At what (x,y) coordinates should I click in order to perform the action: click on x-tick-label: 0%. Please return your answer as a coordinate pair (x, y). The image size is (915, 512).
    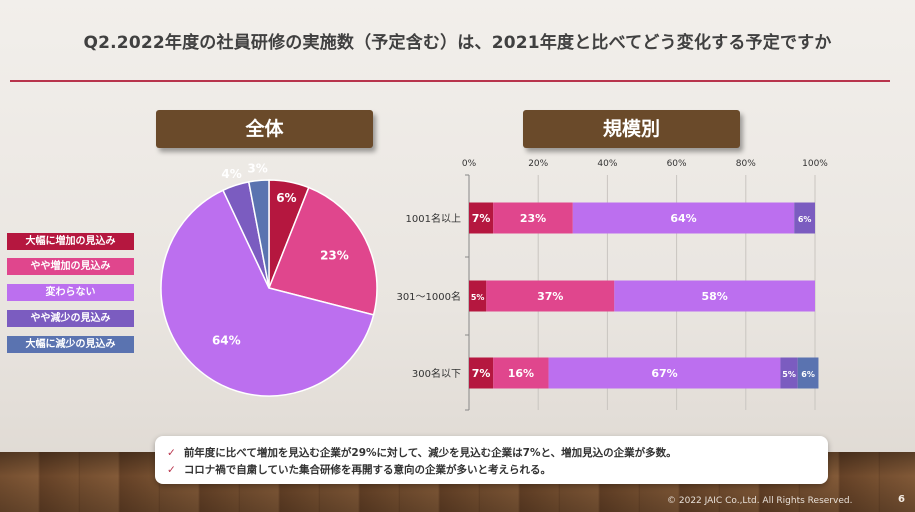
    Looking at the image, I should click on (469, 164).